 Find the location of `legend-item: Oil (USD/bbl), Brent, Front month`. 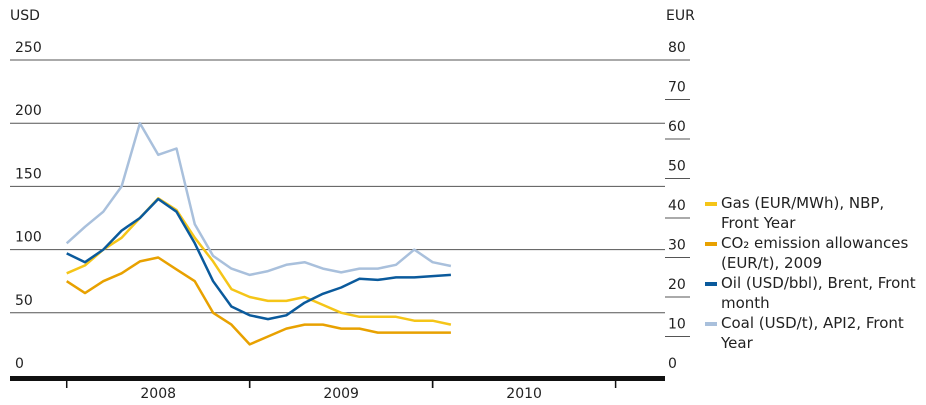

legend-item: Oil (USD/bbl), Brent, Front month is located at coordinates (812, 293).